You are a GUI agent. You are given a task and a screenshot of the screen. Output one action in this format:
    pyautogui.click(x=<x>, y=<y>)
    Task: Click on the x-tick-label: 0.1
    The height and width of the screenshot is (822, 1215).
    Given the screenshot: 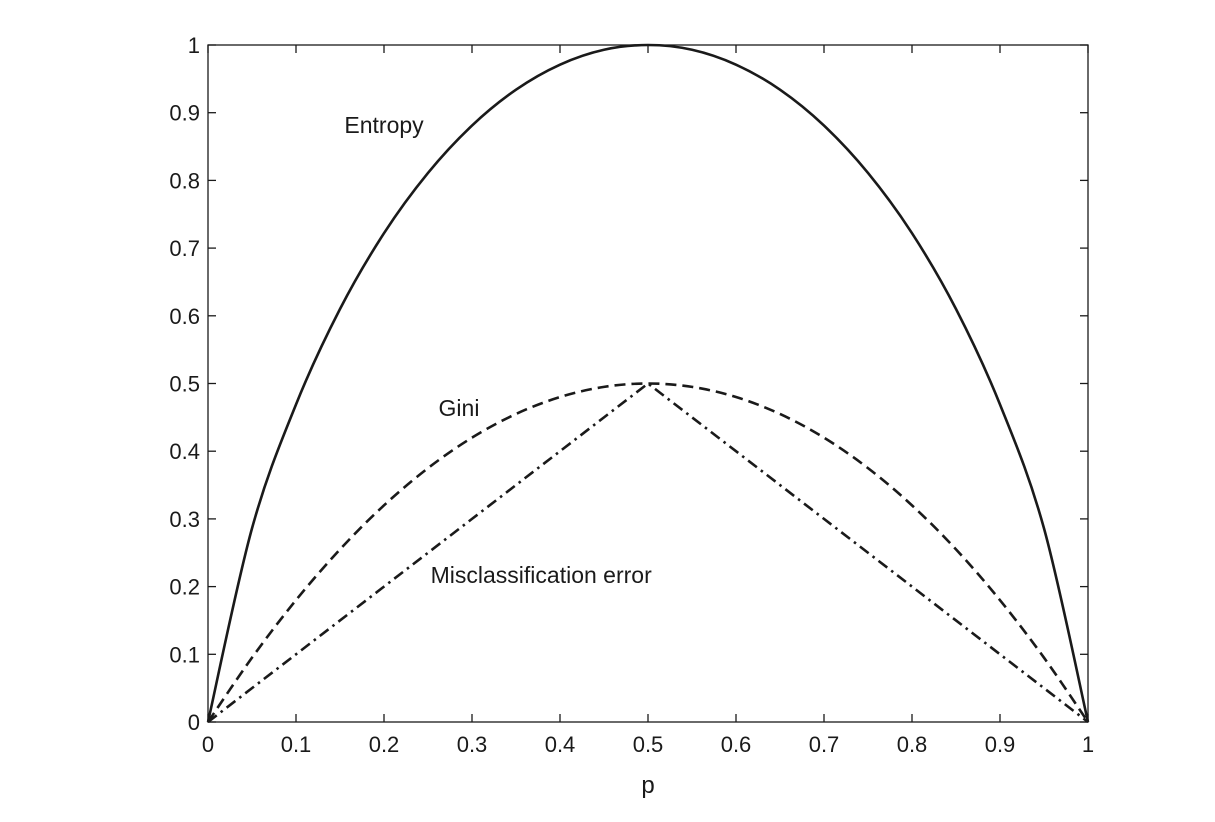 What is the action you would take?
    pyautogui.click(x=296, y=744)
    